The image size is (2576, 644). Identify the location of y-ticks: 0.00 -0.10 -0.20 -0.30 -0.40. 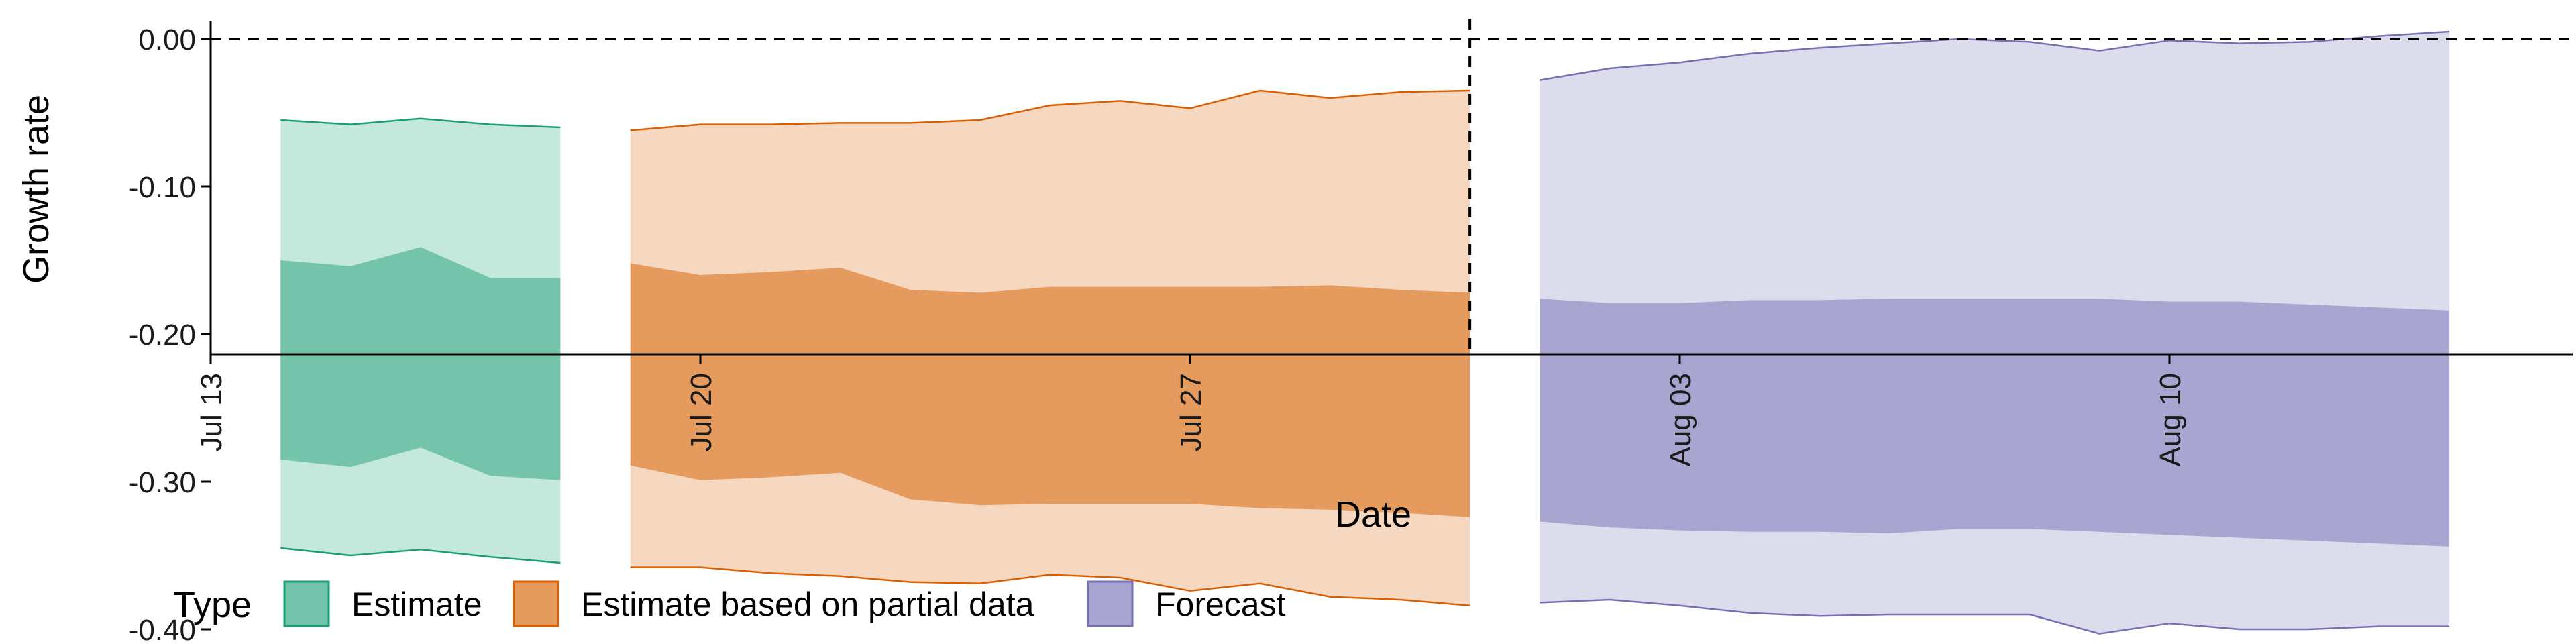
(170, 333).